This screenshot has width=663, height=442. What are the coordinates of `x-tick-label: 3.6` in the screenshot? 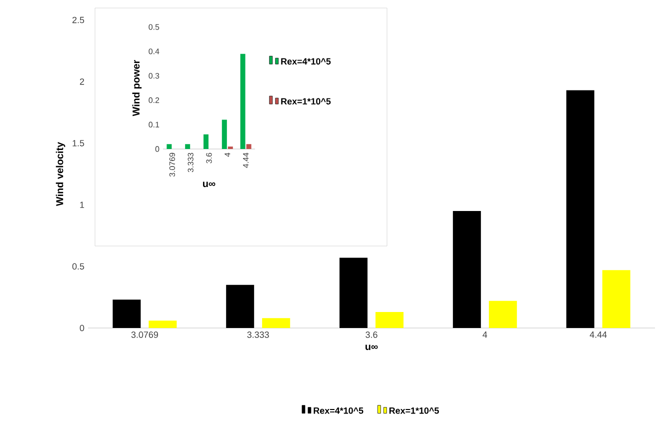 It's located at (372, 335).